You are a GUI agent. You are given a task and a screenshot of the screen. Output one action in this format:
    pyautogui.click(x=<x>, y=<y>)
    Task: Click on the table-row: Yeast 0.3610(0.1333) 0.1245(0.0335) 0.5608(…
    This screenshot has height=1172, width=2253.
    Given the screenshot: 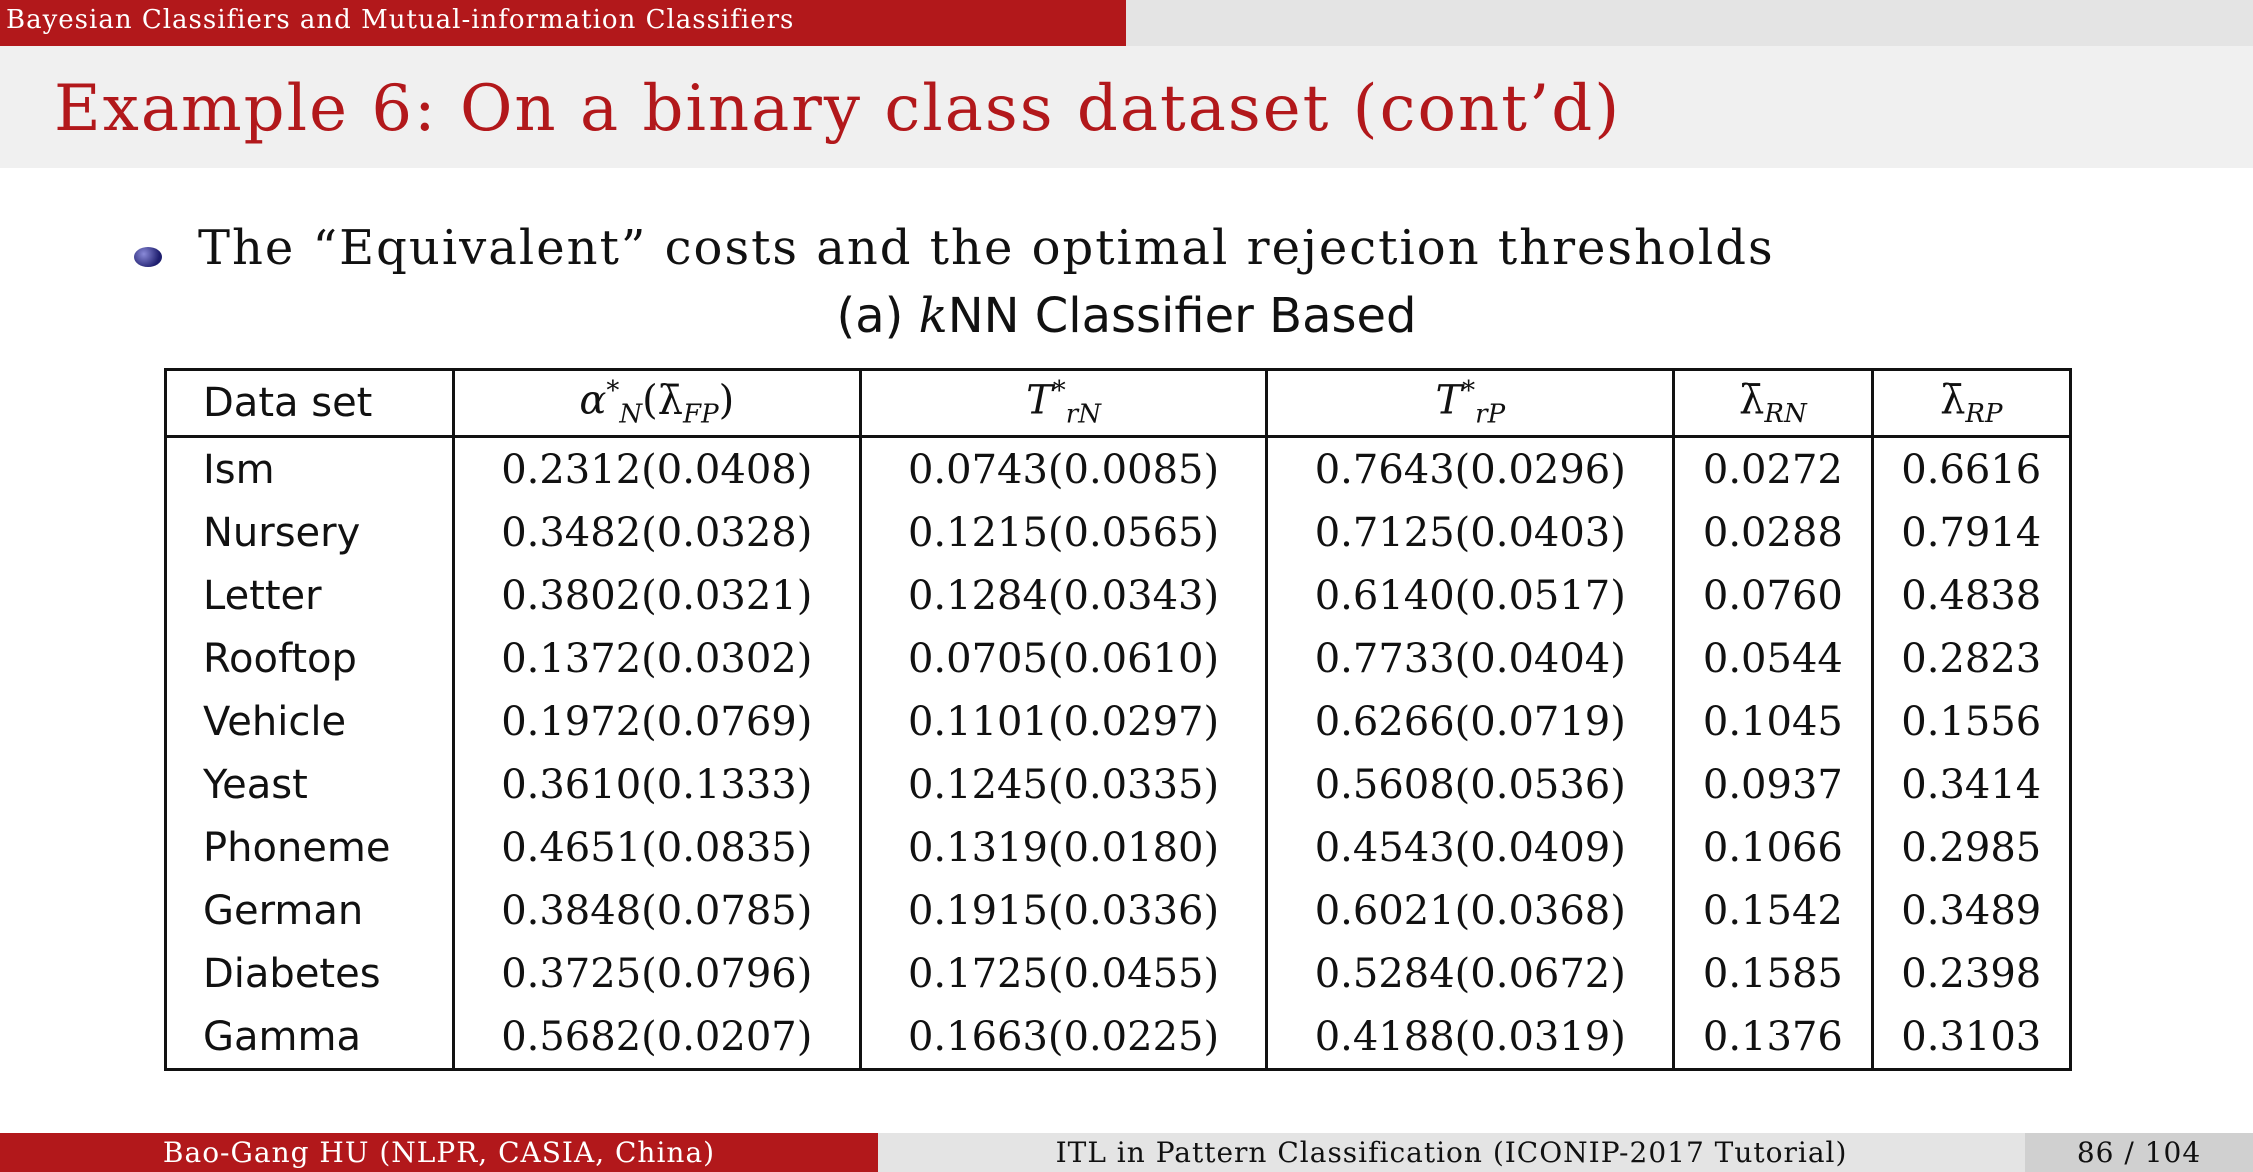 What is the action you would take?
    pyautogui.click(x=1118, y=784)
    